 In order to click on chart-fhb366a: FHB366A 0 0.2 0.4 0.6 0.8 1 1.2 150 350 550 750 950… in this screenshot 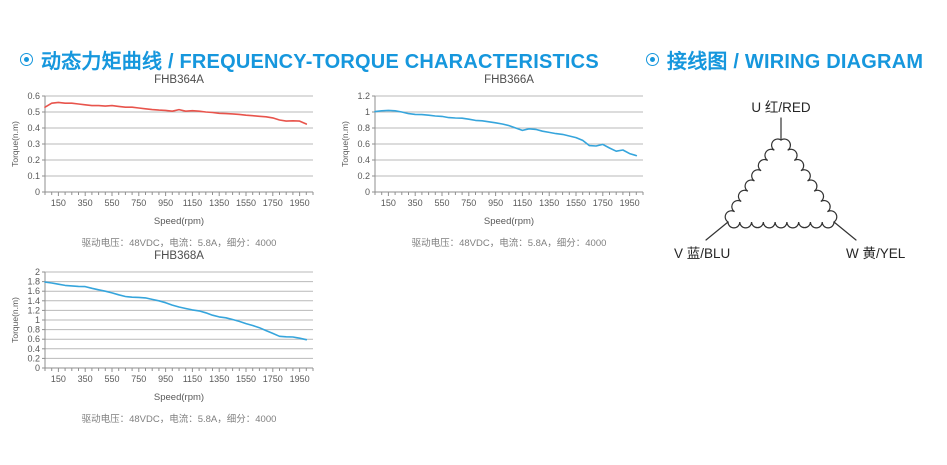, I will do `click(497, 161)`.